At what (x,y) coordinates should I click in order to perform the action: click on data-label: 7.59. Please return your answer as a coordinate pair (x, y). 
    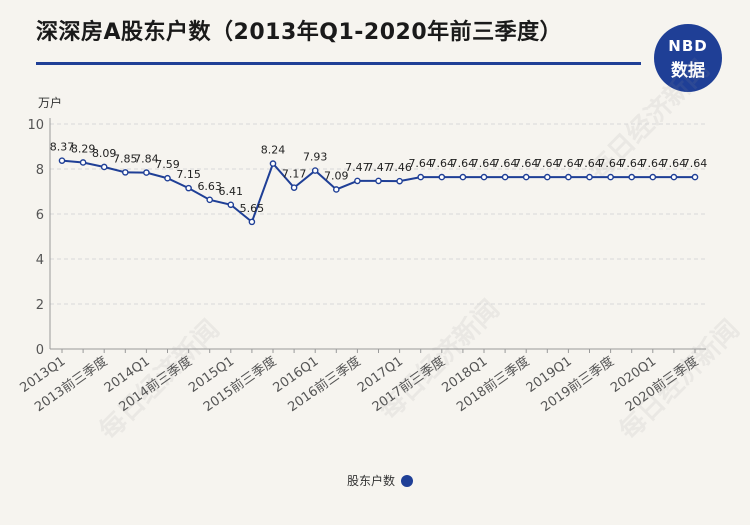
    Looking at the image, I should click on (167, 164).